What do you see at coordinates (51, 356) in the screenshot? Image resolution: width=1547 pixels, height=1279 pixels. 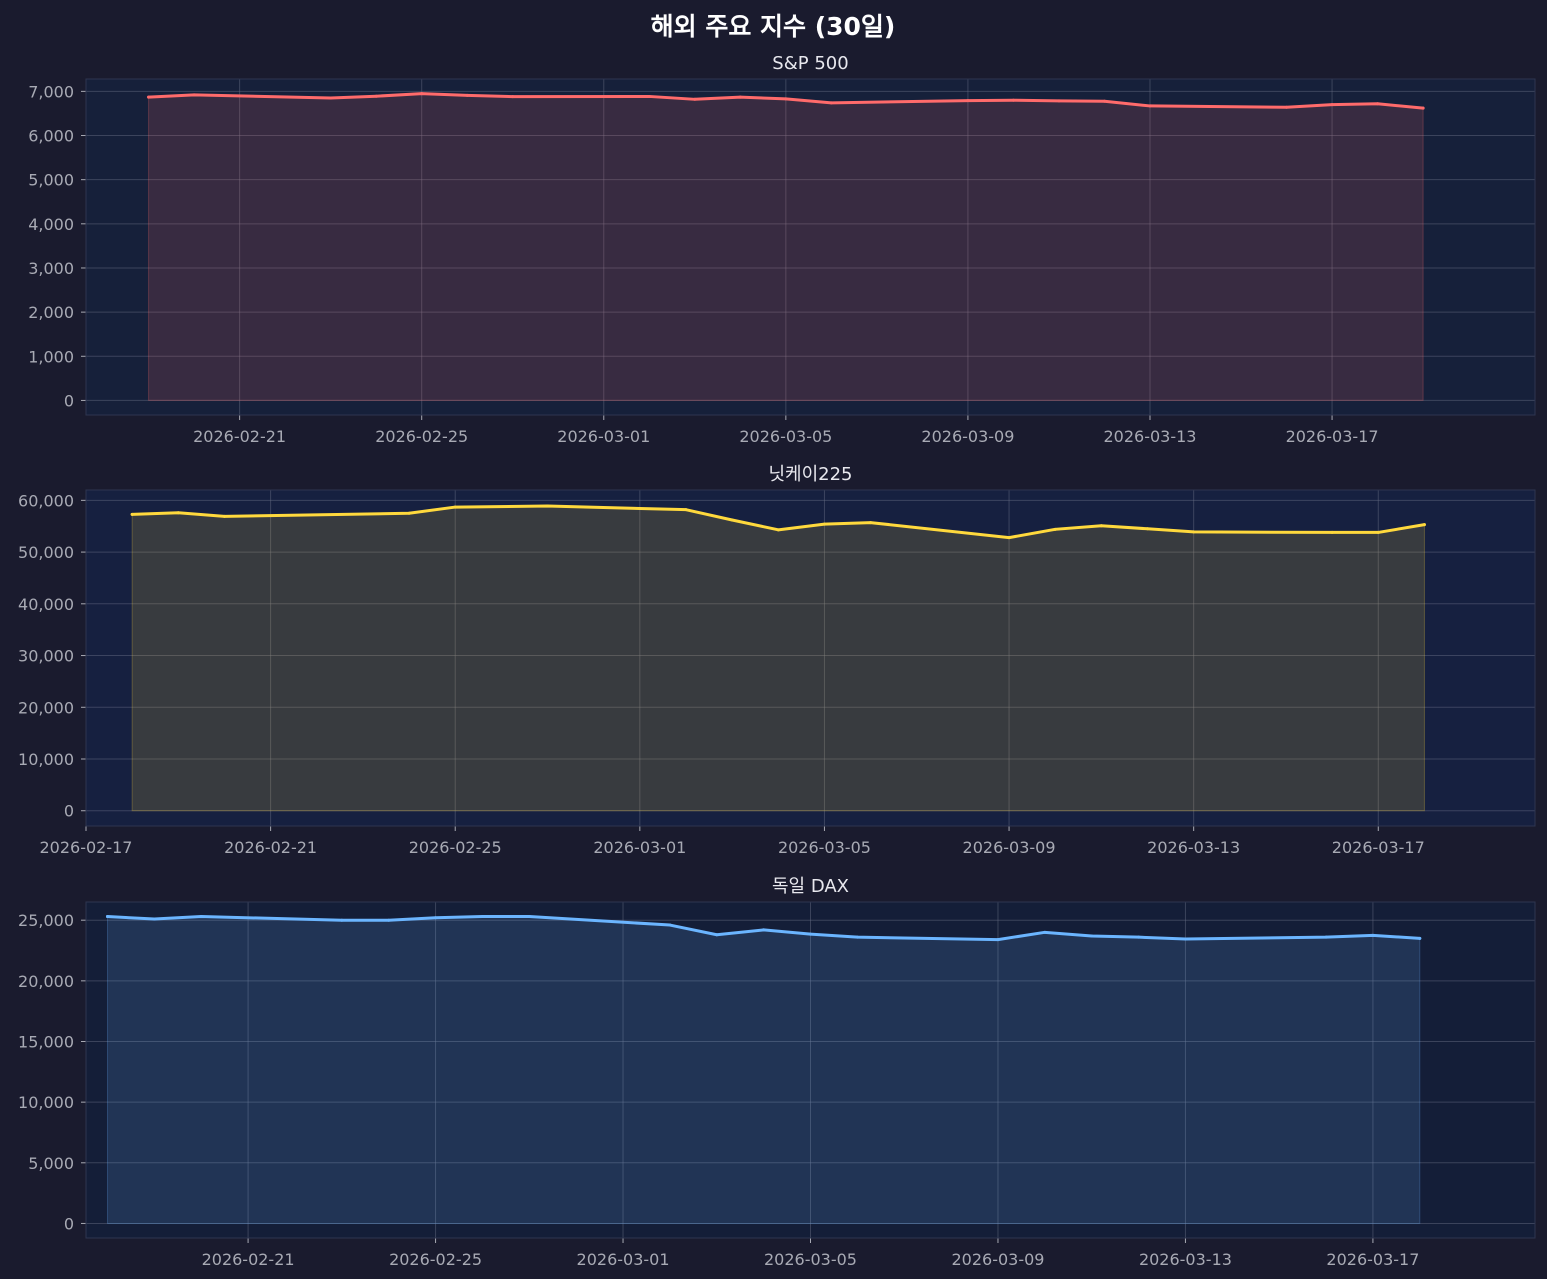 I see `y-tick-label: 1,000` at bounding box center [51, 356].